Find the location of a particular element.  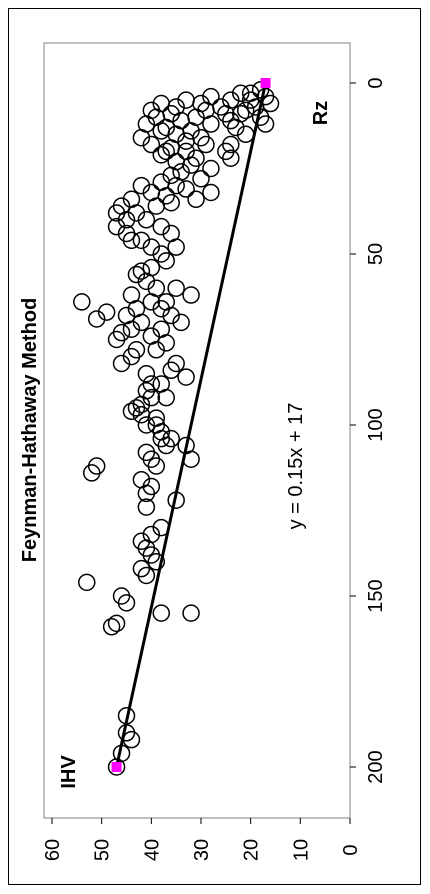

x-tick-label: 100 is located at coordinates (376, 424).